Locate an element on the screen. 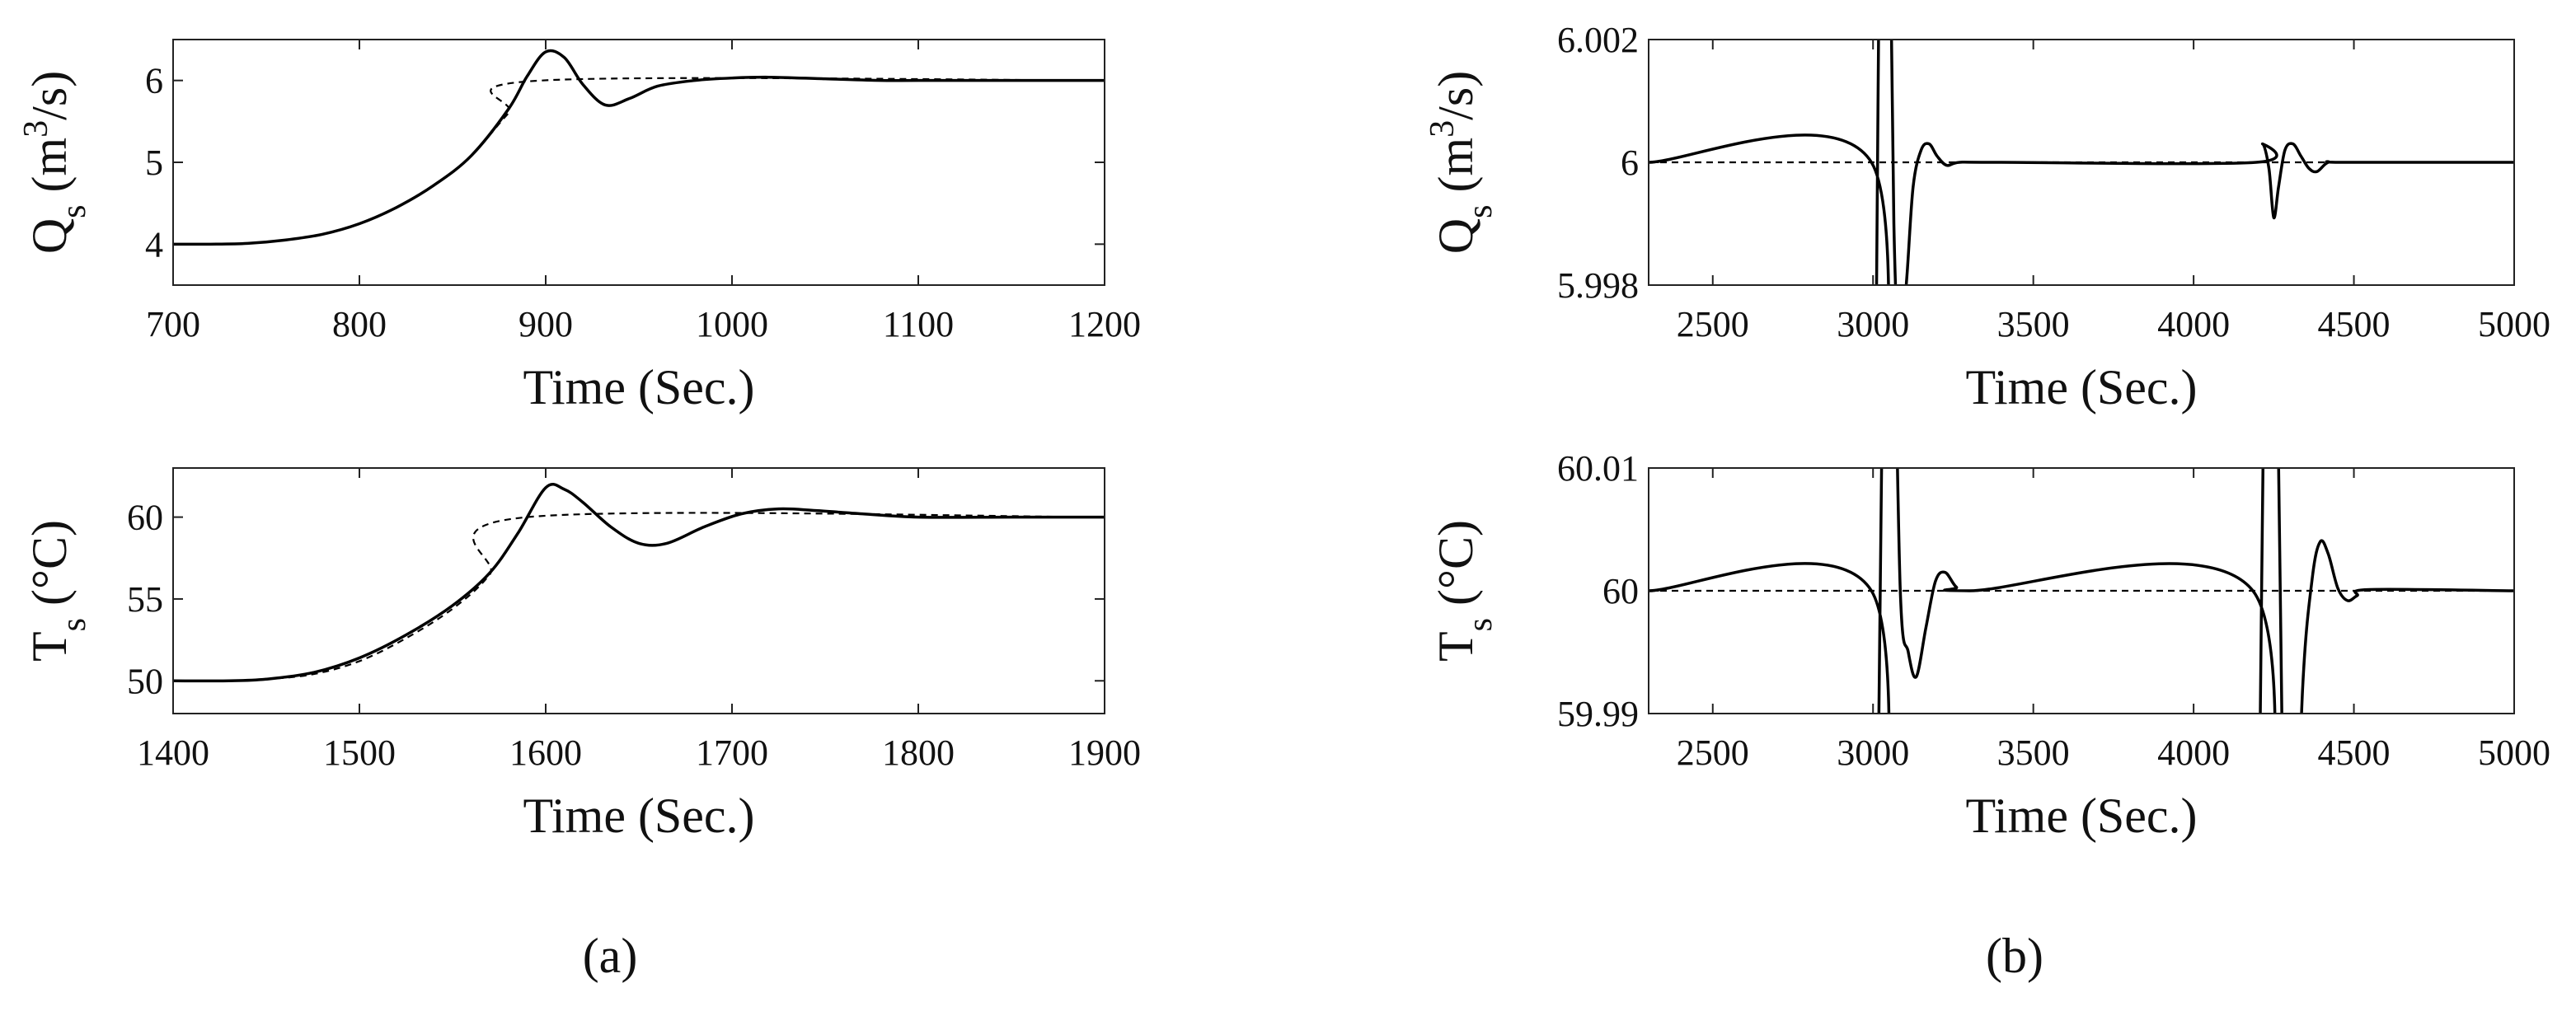  x-tick-label: 800 is located at coordinates (360, 324).